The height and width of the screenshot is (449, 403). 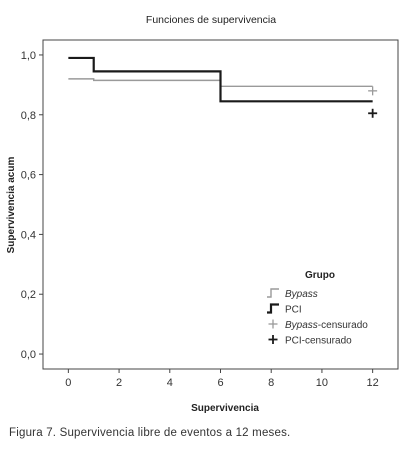 I want to click on x-tick-label: 8, so click(x=271, y=383).